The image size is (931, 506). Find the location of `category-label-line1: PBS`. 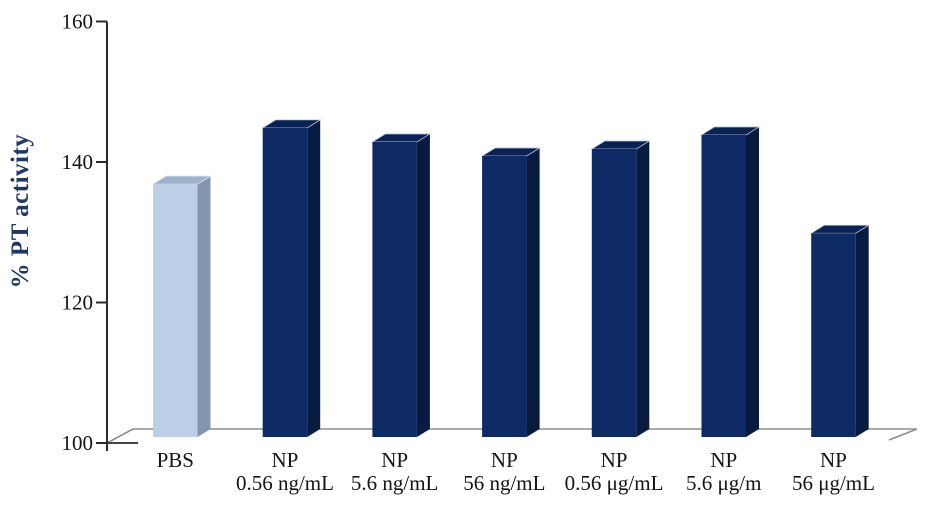

category-label-line1: PBS is located at coordinates (175, 460).